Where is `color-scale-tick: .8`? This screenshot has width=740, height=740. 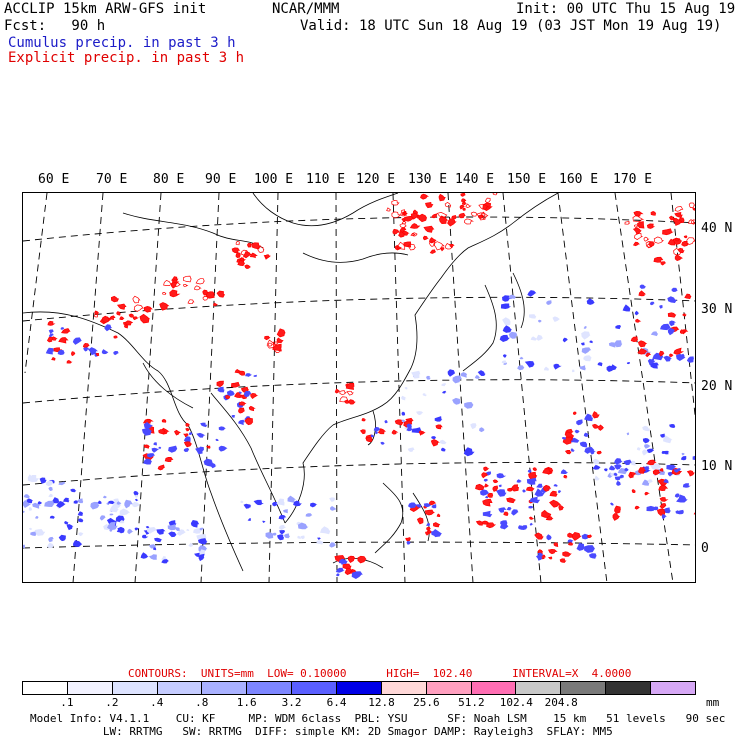
color-scale-tick: .8 is located at coordinates (202, 702).